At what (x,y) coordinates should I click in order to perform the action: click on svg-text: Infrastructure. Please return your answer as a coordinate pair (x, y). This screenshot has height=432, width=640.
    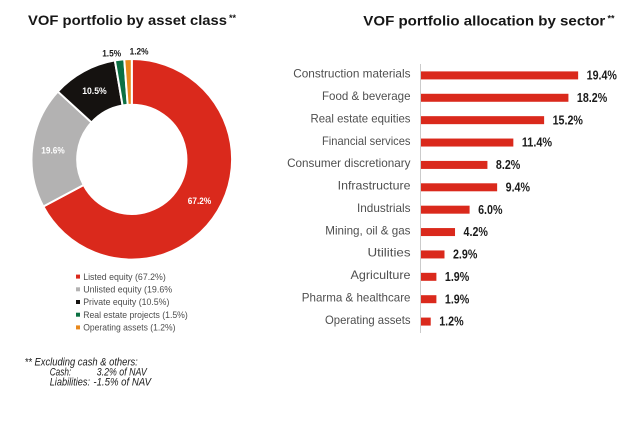
    Looking at the image, I should click on (374, 186).